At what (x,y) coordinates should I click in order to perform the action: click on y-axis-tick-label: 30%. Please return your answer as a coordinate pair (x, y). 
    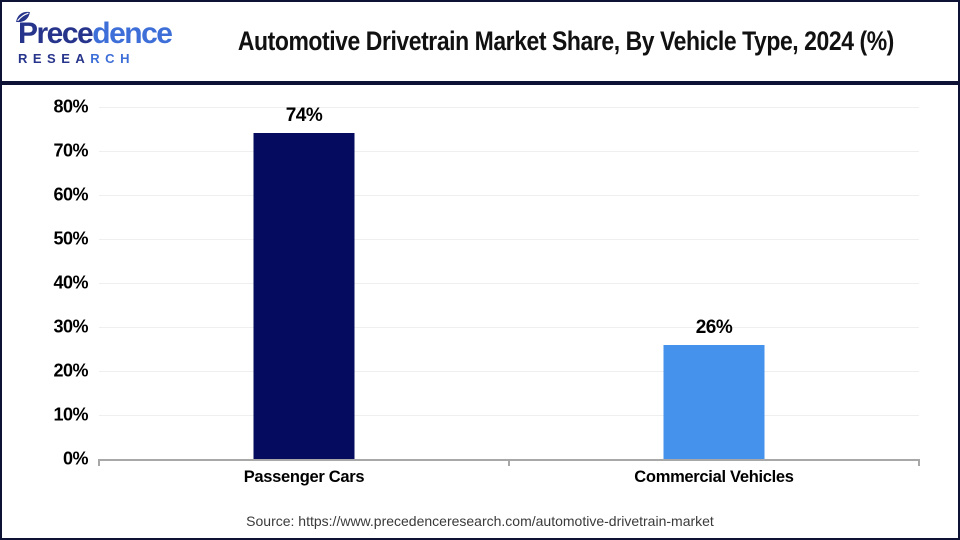
    Looking at the image, I should click on (70, 326).